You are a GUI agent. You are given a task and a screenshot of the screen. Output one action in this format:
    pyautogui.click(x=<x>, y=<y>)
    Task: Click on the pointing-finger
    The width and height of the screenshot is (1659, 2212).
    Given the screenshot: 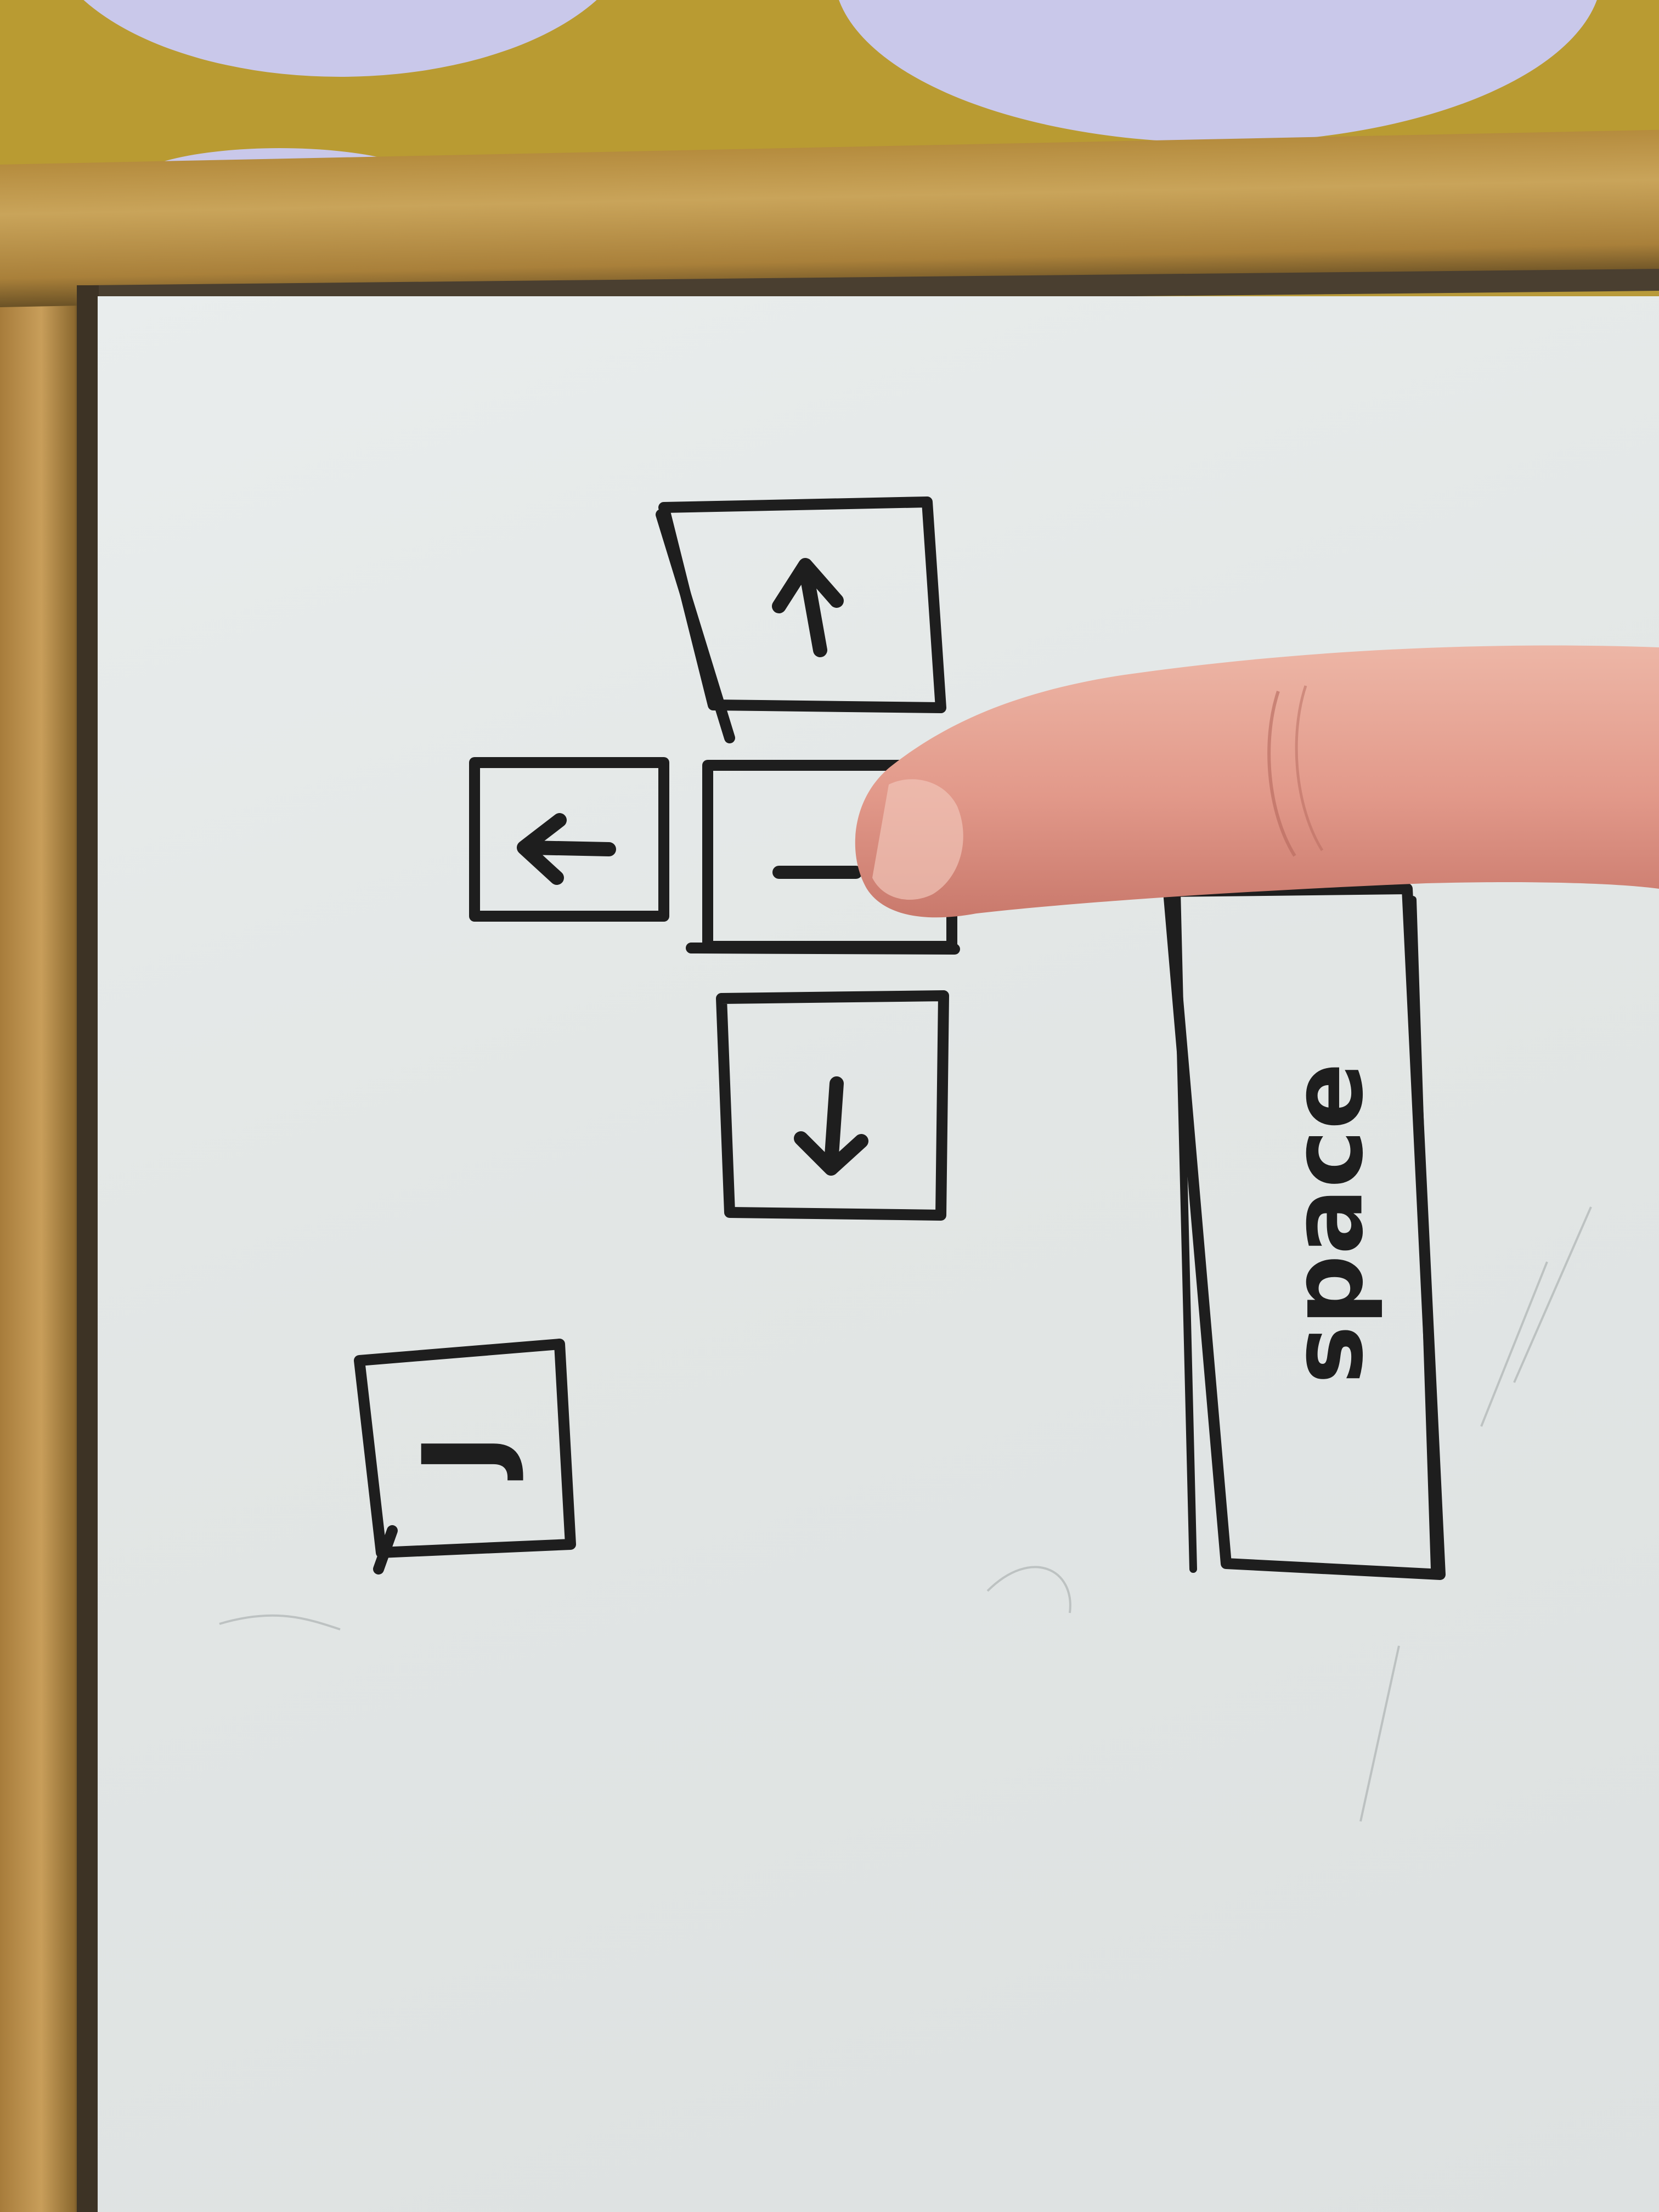 What is the action you would take?
    pyautogui.click(x=1257, y=782)
    